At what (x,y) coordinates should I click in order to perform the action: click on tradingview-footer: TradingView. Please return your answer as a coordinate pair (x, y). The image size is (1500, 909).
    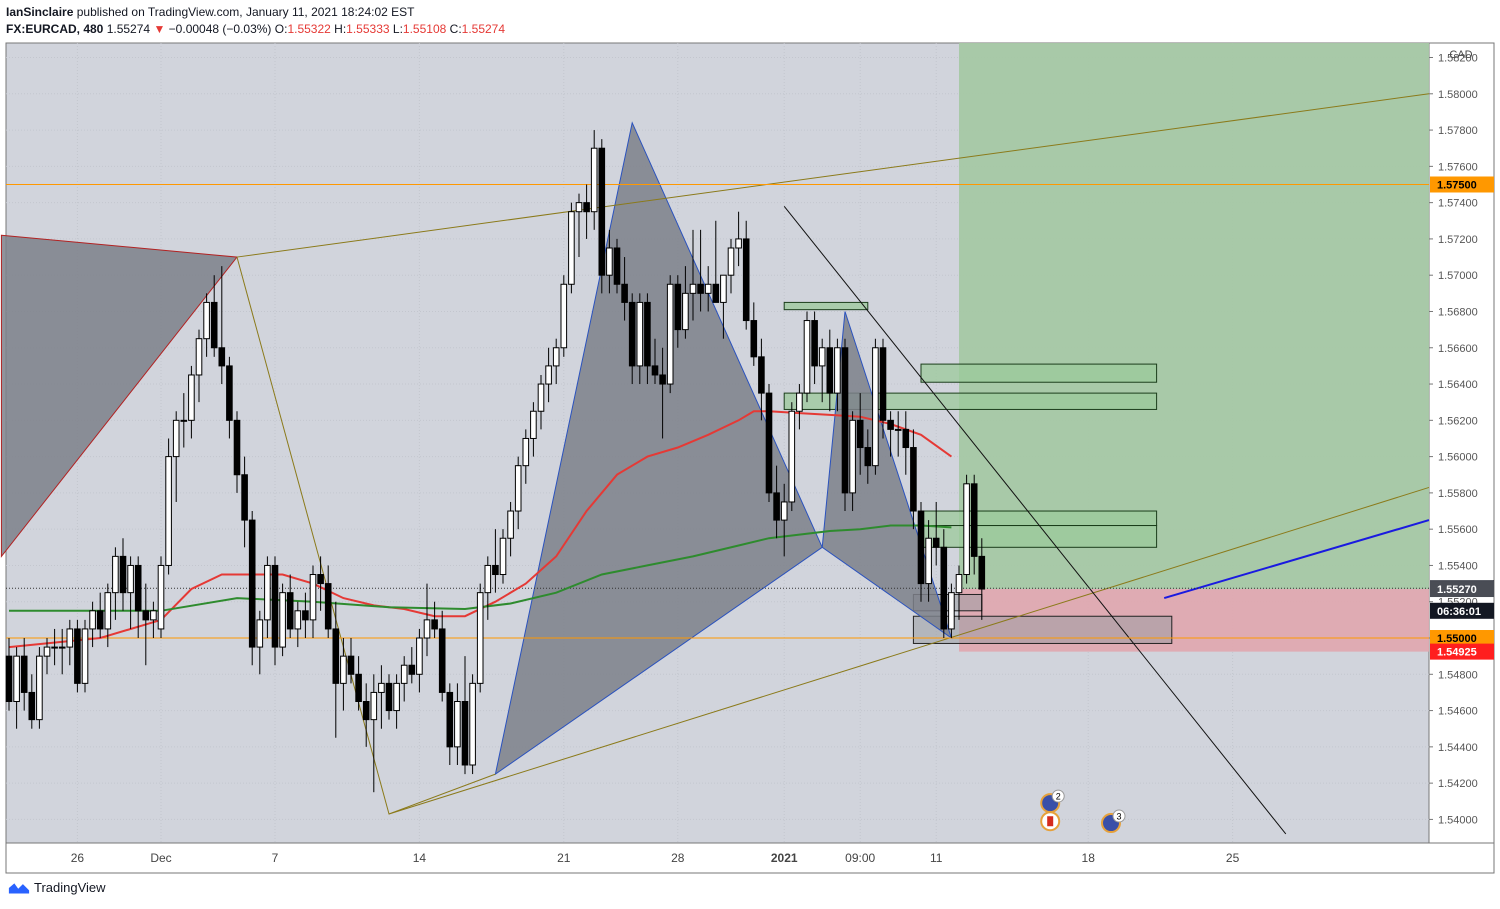
    Looking at the image, I should click on (57, 887).